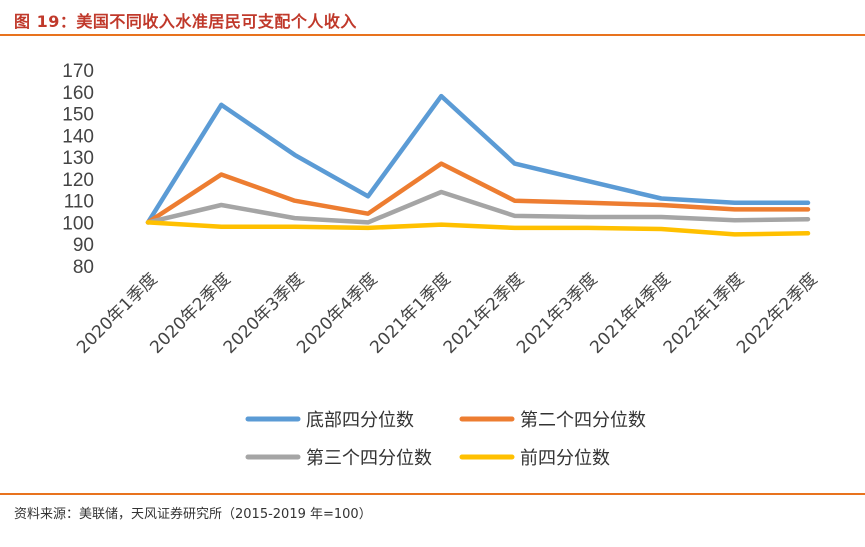 The height and width of the screenshot is (547, 865). What do you see at coordinates (369, 458) in the screenshot?
I see `legend-label-3: 第三个四分位数` at bounding box center [369, 458].